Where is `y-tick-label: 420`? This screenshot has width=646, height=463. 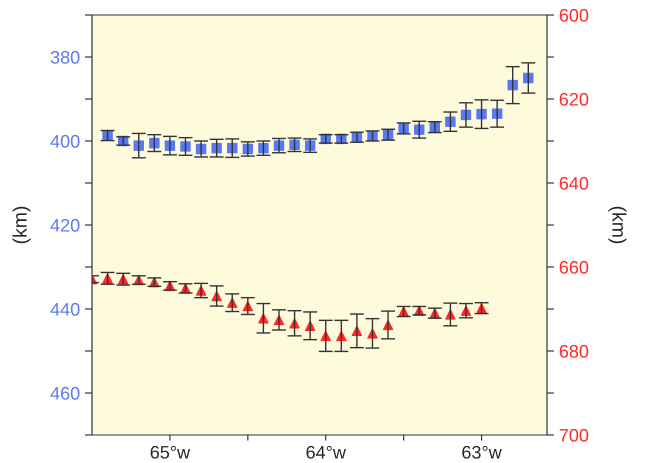 y-tick-label: 420 is located at coordinates (65, 225).